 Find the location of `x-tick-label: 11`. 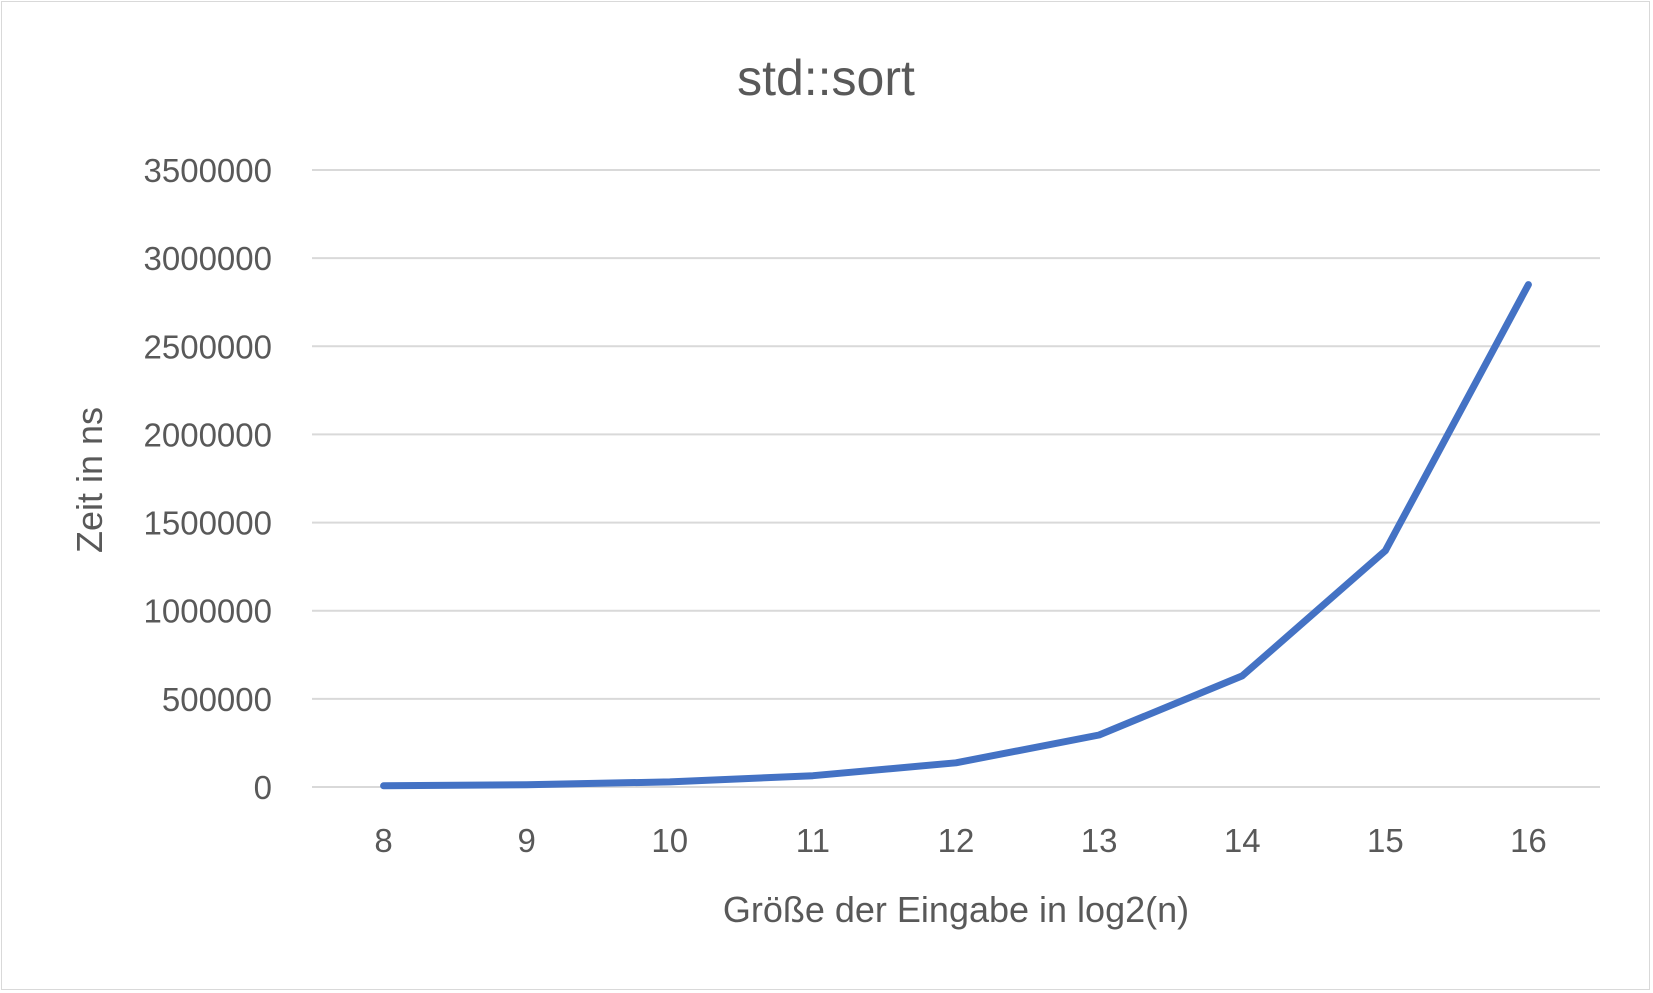

x-tick-label: 11 is located at coordinates (813, 840).